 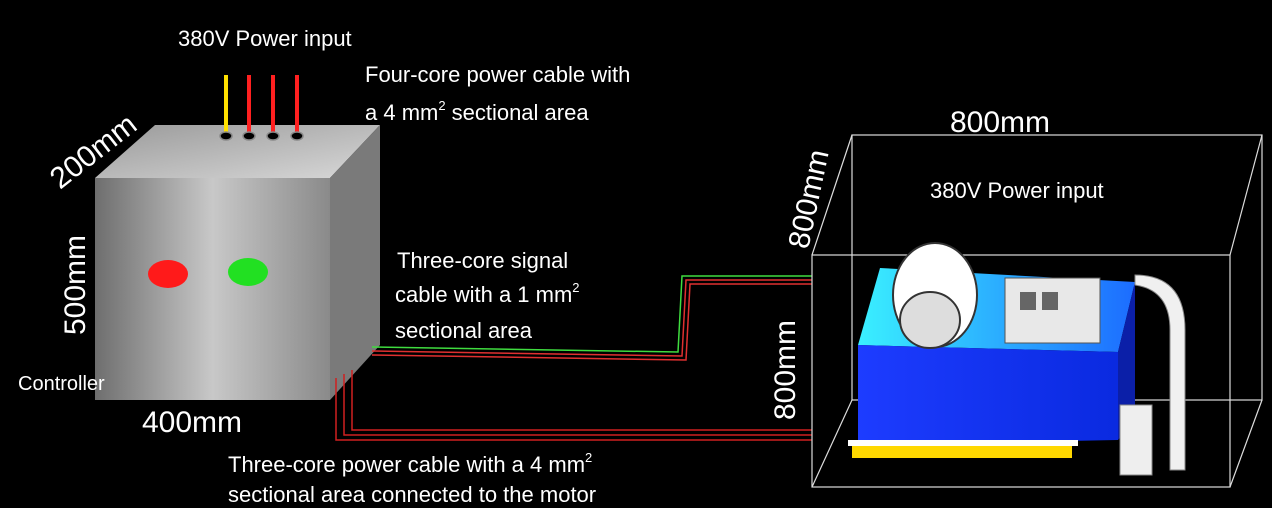 What do you see at coordinates (1017, 359) in the screenshot?
I see `motor` at bounding box center [1017, 359].